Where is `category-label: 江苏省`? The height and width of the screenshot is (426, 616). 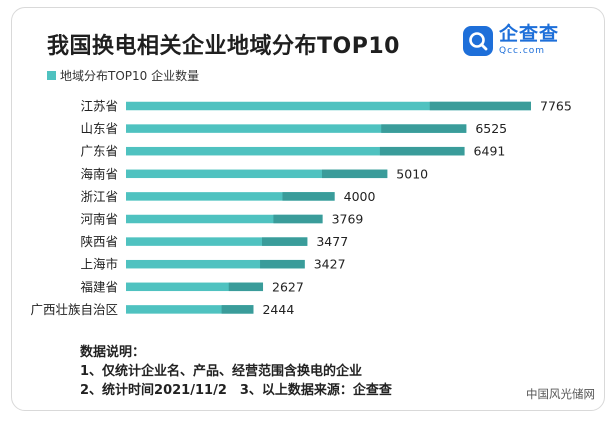
category-label: 江苏省 is located at coordinates (99, 106).